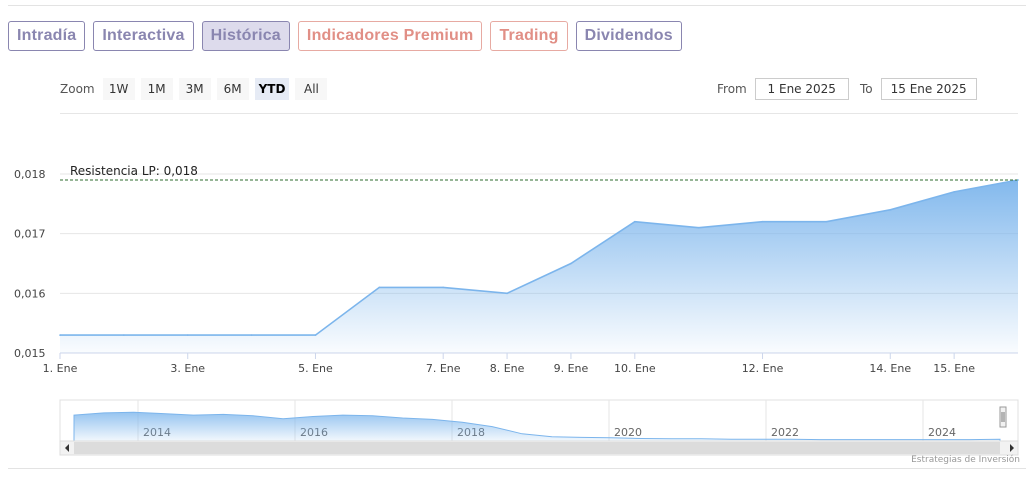 The width and height of the screenshot is (1034, 480). I want to click on x-tick-label: 8. Ene, so click(507, 368).